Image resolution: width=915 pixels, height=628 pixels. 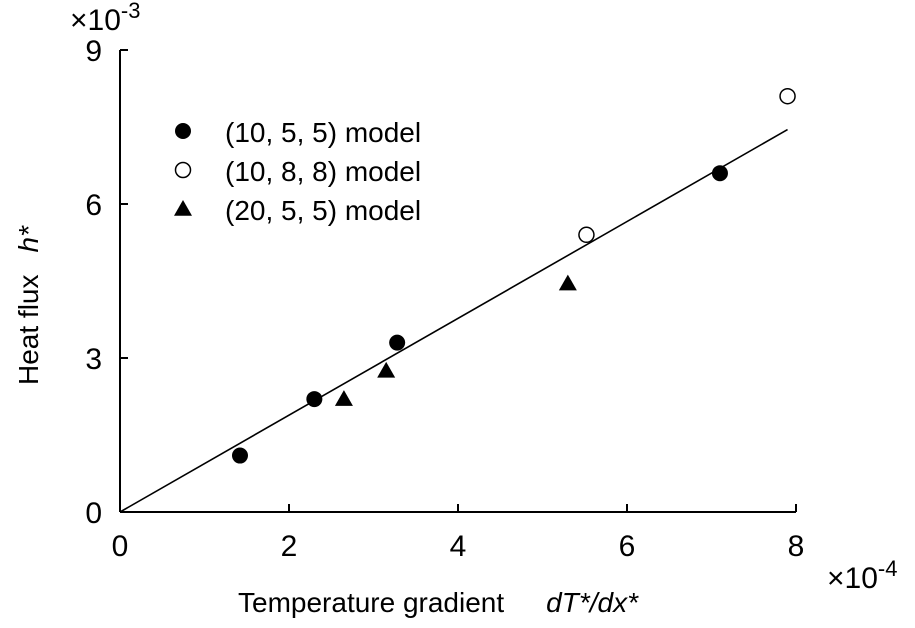 I want to click on x-multiplier-base: ×10, so click(x=852, y=578).